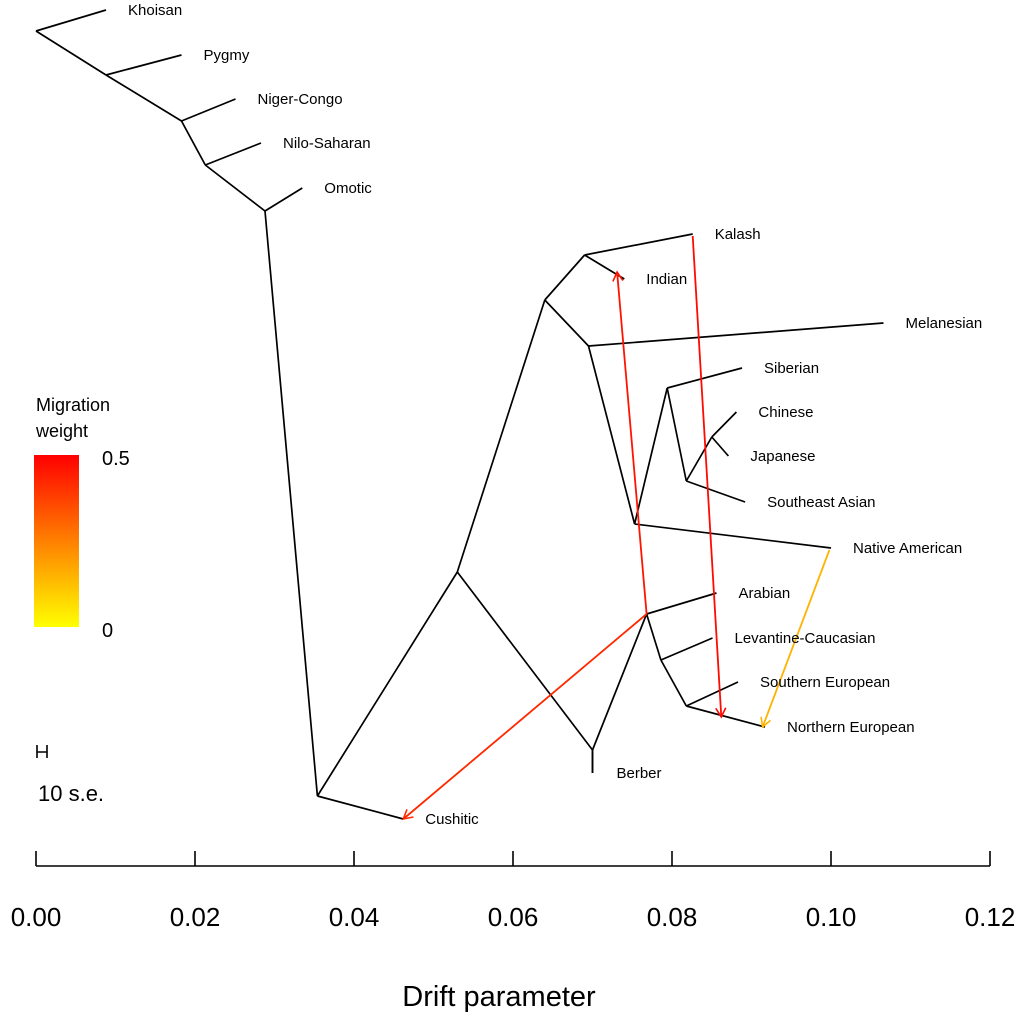 This screenshot has height=1020, width=1024. What do you see at coordinates (227, 55) in the screenshot?
I see `population-label: Pygmy` at bounding box center [227, 55].